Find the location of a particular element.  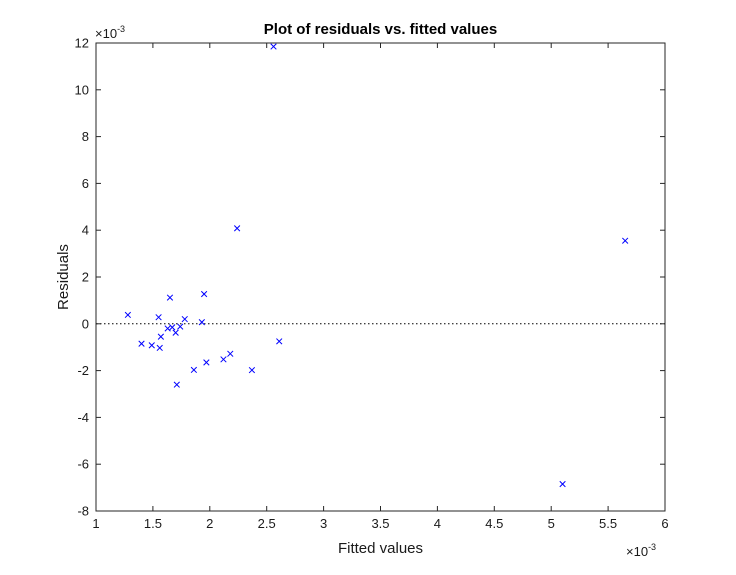

y-axis-label: Residuals is located at coordinates (63, 277).